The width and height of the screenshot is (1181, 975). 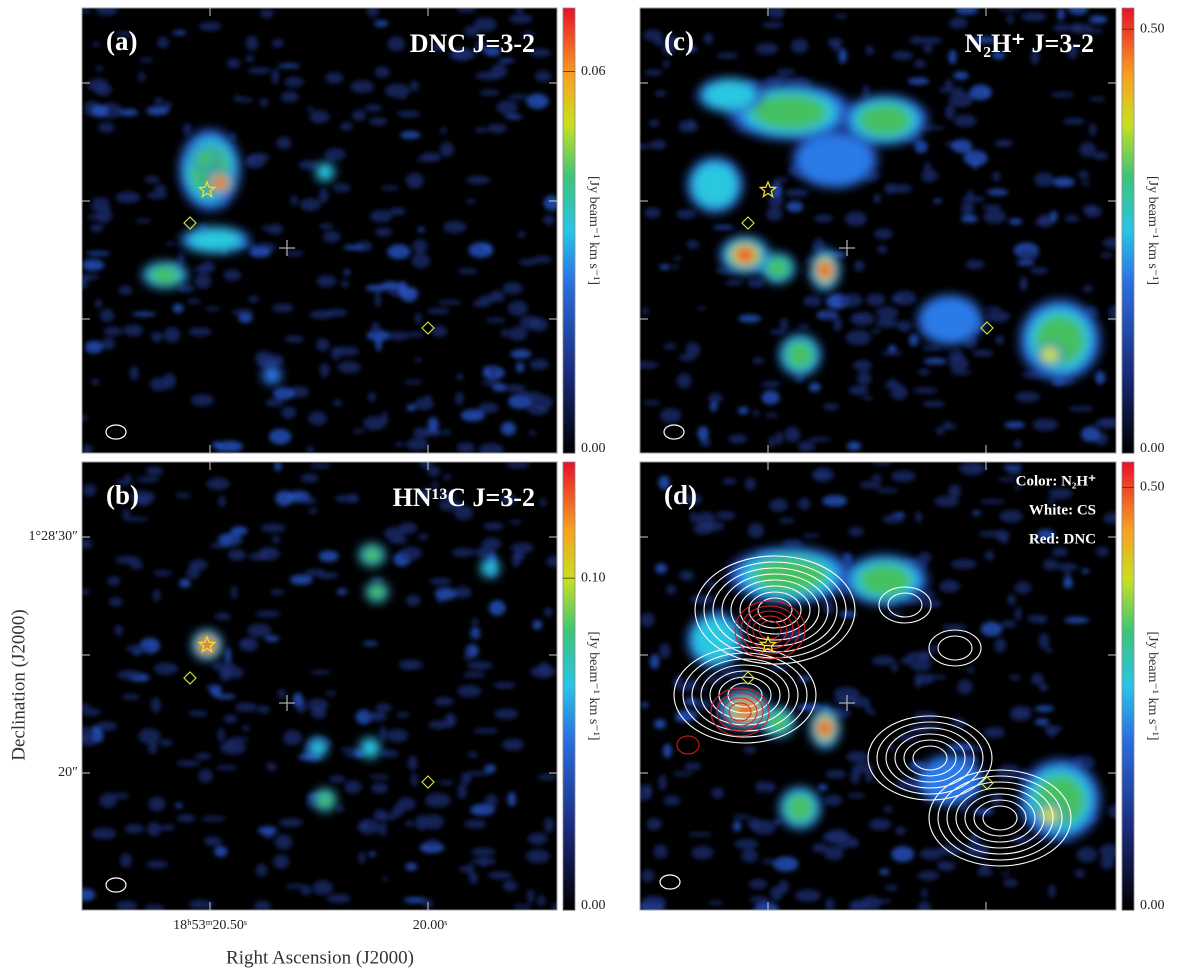 What do you see at coordinates (287, 248) in the screenshot?
I see `cross` at bounding box center [287, 248].